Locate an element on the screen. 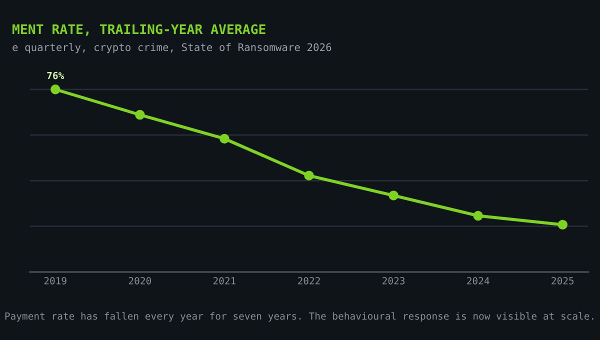 This screenshot has width=600, height=340. x-tick-label: 2025 is located at coordinates (563, 280).